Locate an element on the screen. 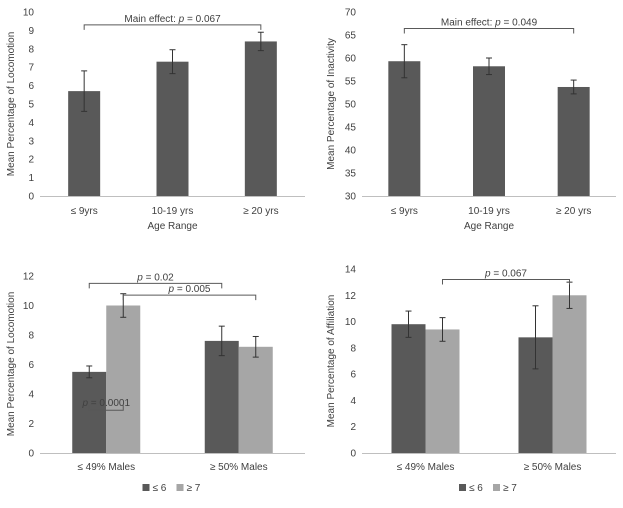 This screenshot has height=508, width=623. significance-label: Main effect: p = 0.049 is located at coordinates (489, 23).